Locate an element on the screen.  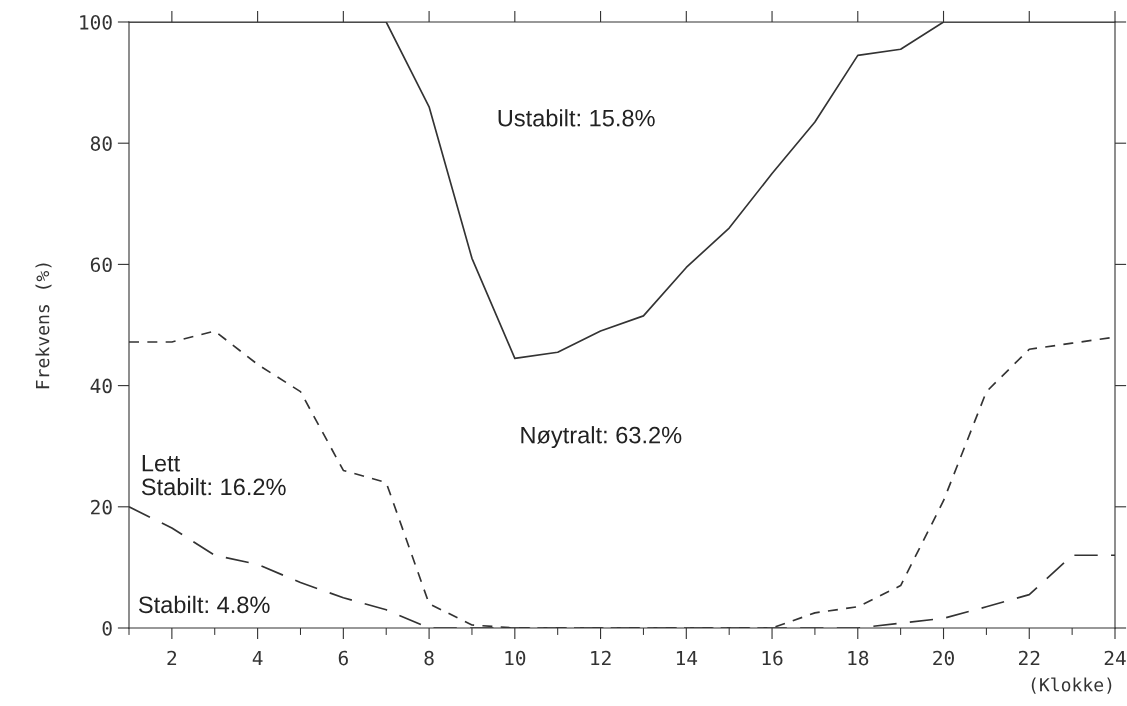
y-tick-label: 60 is located at coordinates (101, 265).